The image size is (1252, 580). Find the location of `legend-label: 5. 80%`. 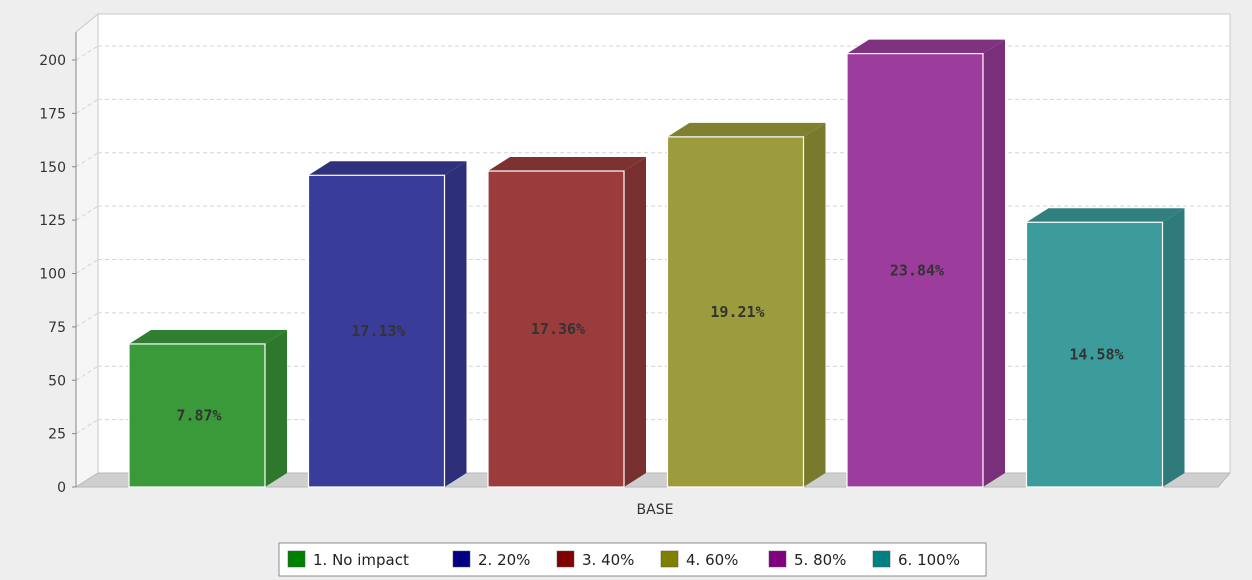

legend-label: 5. 80% is located at coordinates (820, 560).